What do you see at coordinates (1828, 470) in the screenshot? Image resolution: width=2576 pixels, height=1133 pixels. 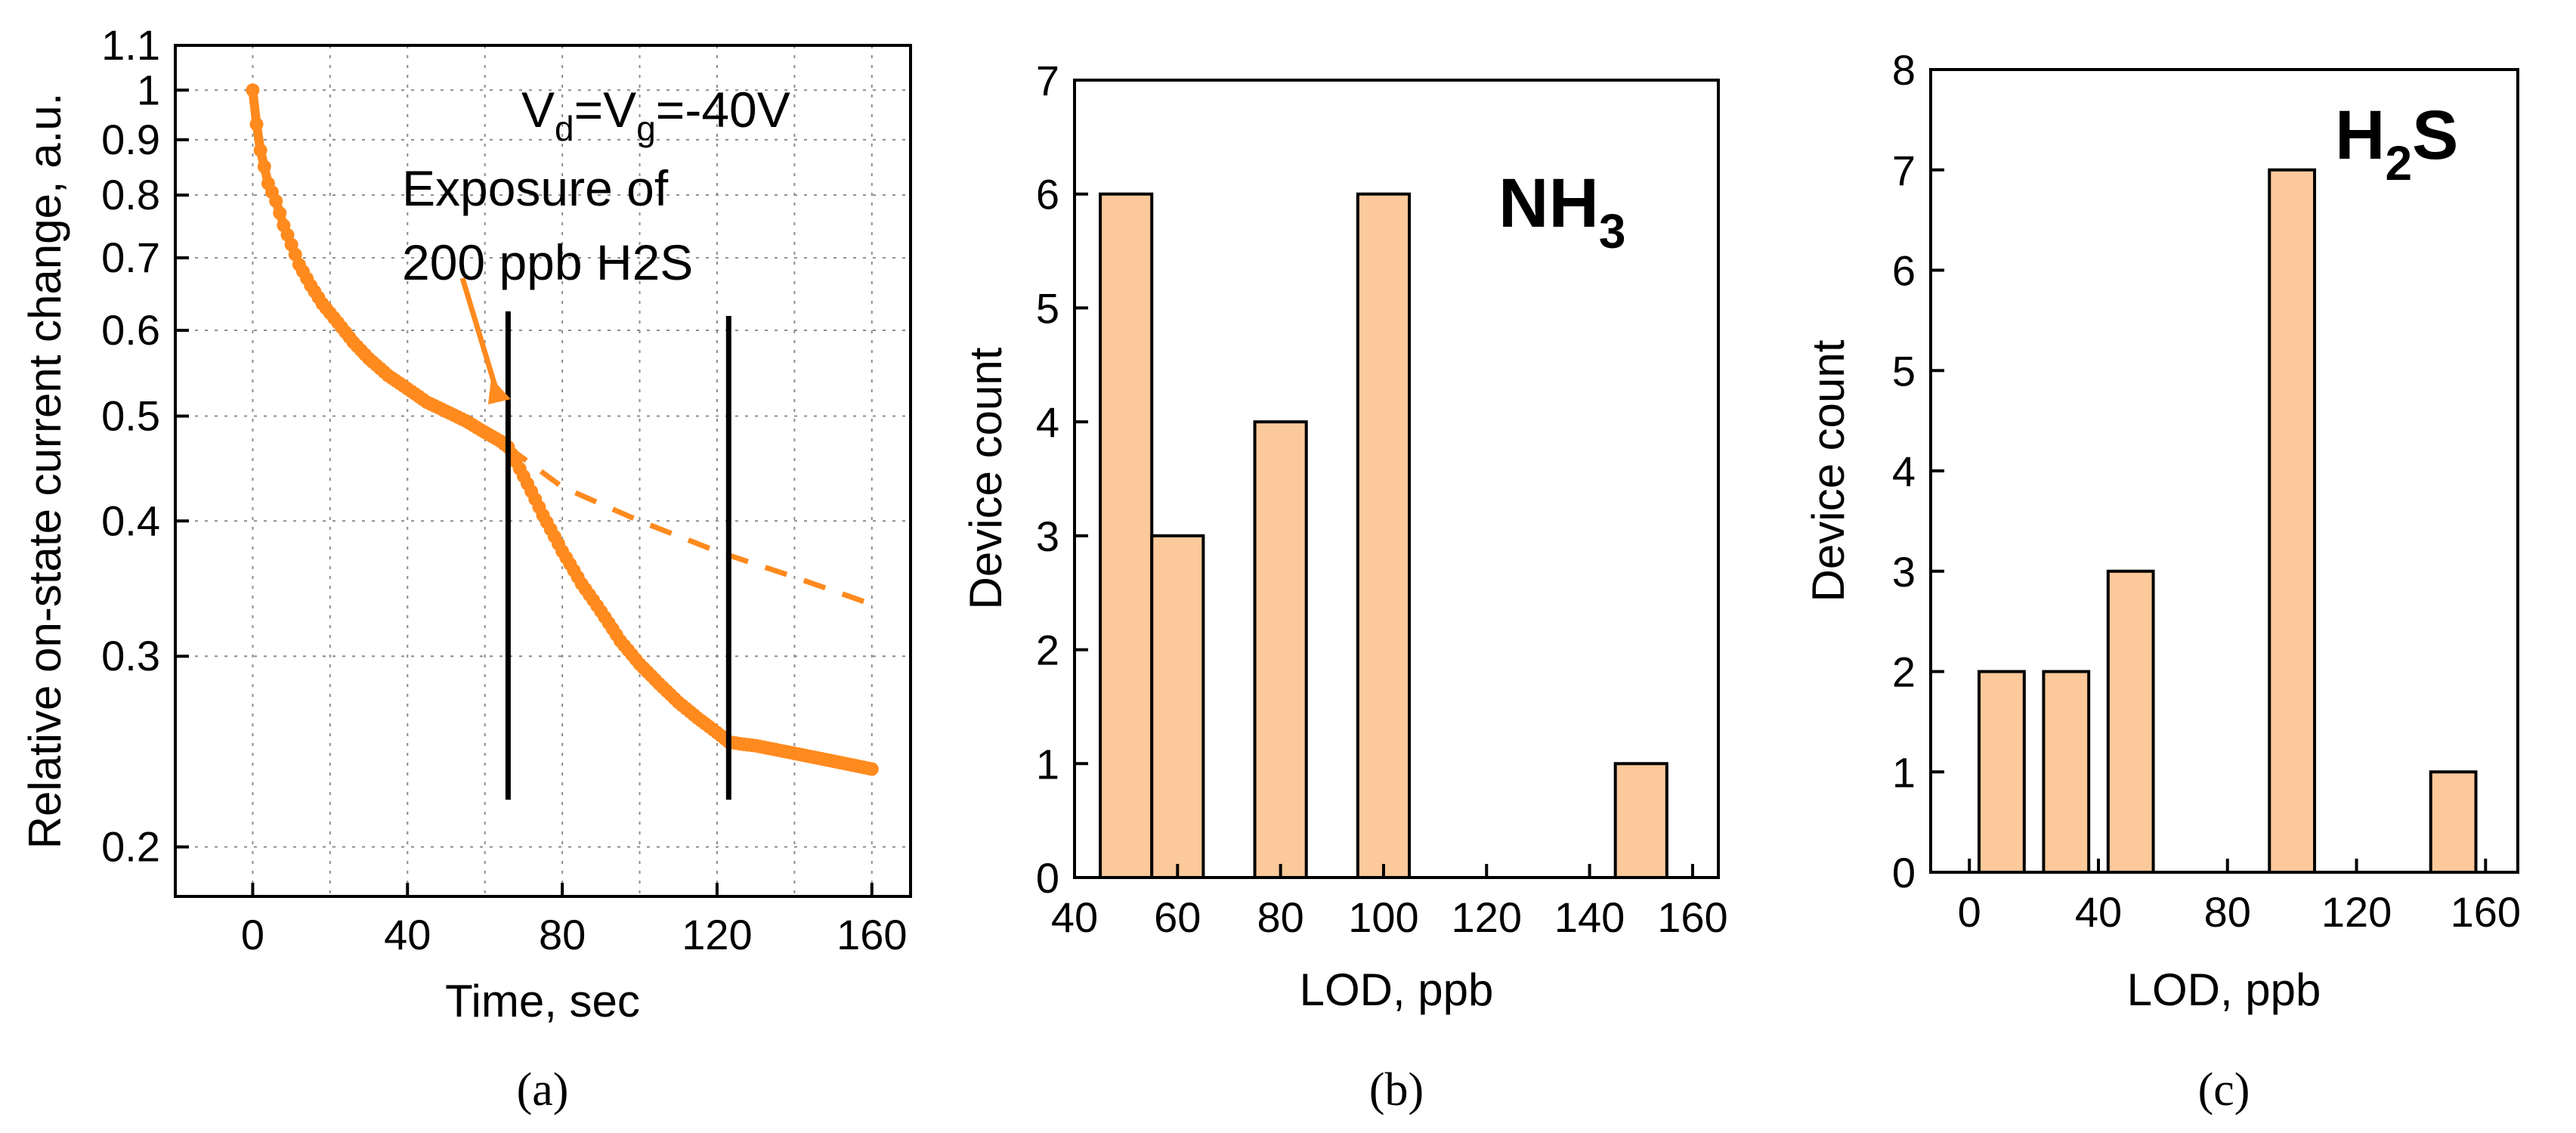 I see `panel-c-y-axis-title: Device count` at bounding box center [1828, 470].